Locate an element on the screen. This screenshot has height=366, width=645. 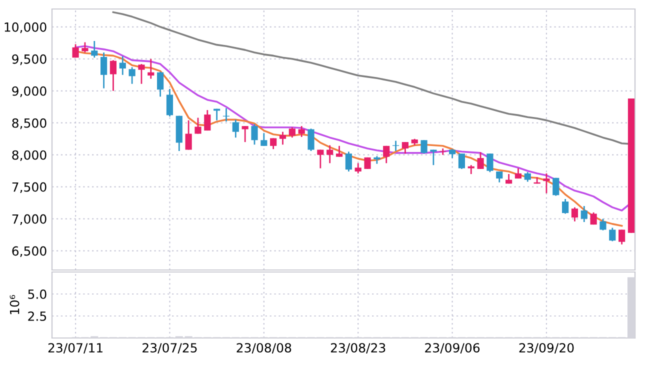
y-tick-label: 5.0 is located at coordinates (37, 294).